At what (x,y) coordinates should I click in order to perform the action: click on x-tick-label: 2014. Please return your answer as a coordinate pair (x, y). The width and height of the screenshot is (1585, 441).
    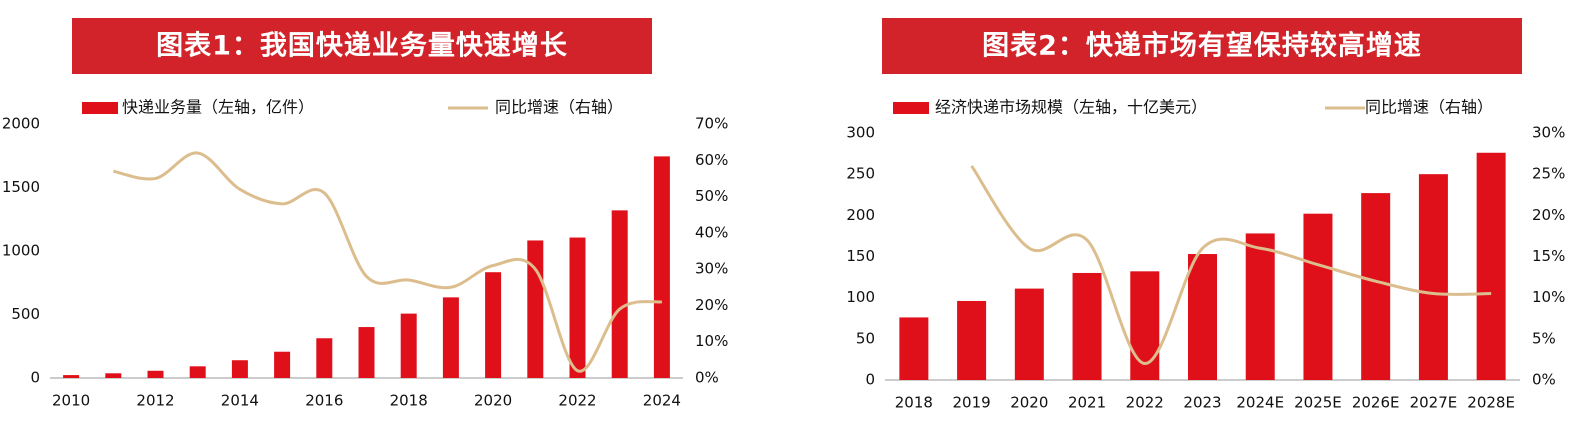
    Looking at the image, I should click on (240, 401).